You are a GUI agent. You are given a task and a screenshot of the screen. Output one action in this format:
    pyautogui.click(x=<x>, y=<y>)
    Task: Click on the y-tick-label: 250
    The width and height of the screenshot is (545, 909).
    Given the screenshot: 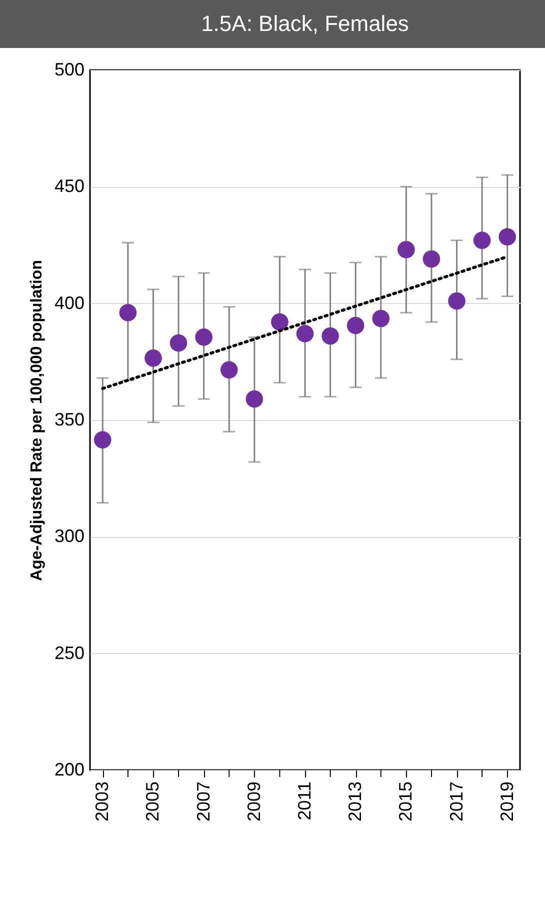 What is the action you would take?
    pyautogui.click(x=69, y=652)
    